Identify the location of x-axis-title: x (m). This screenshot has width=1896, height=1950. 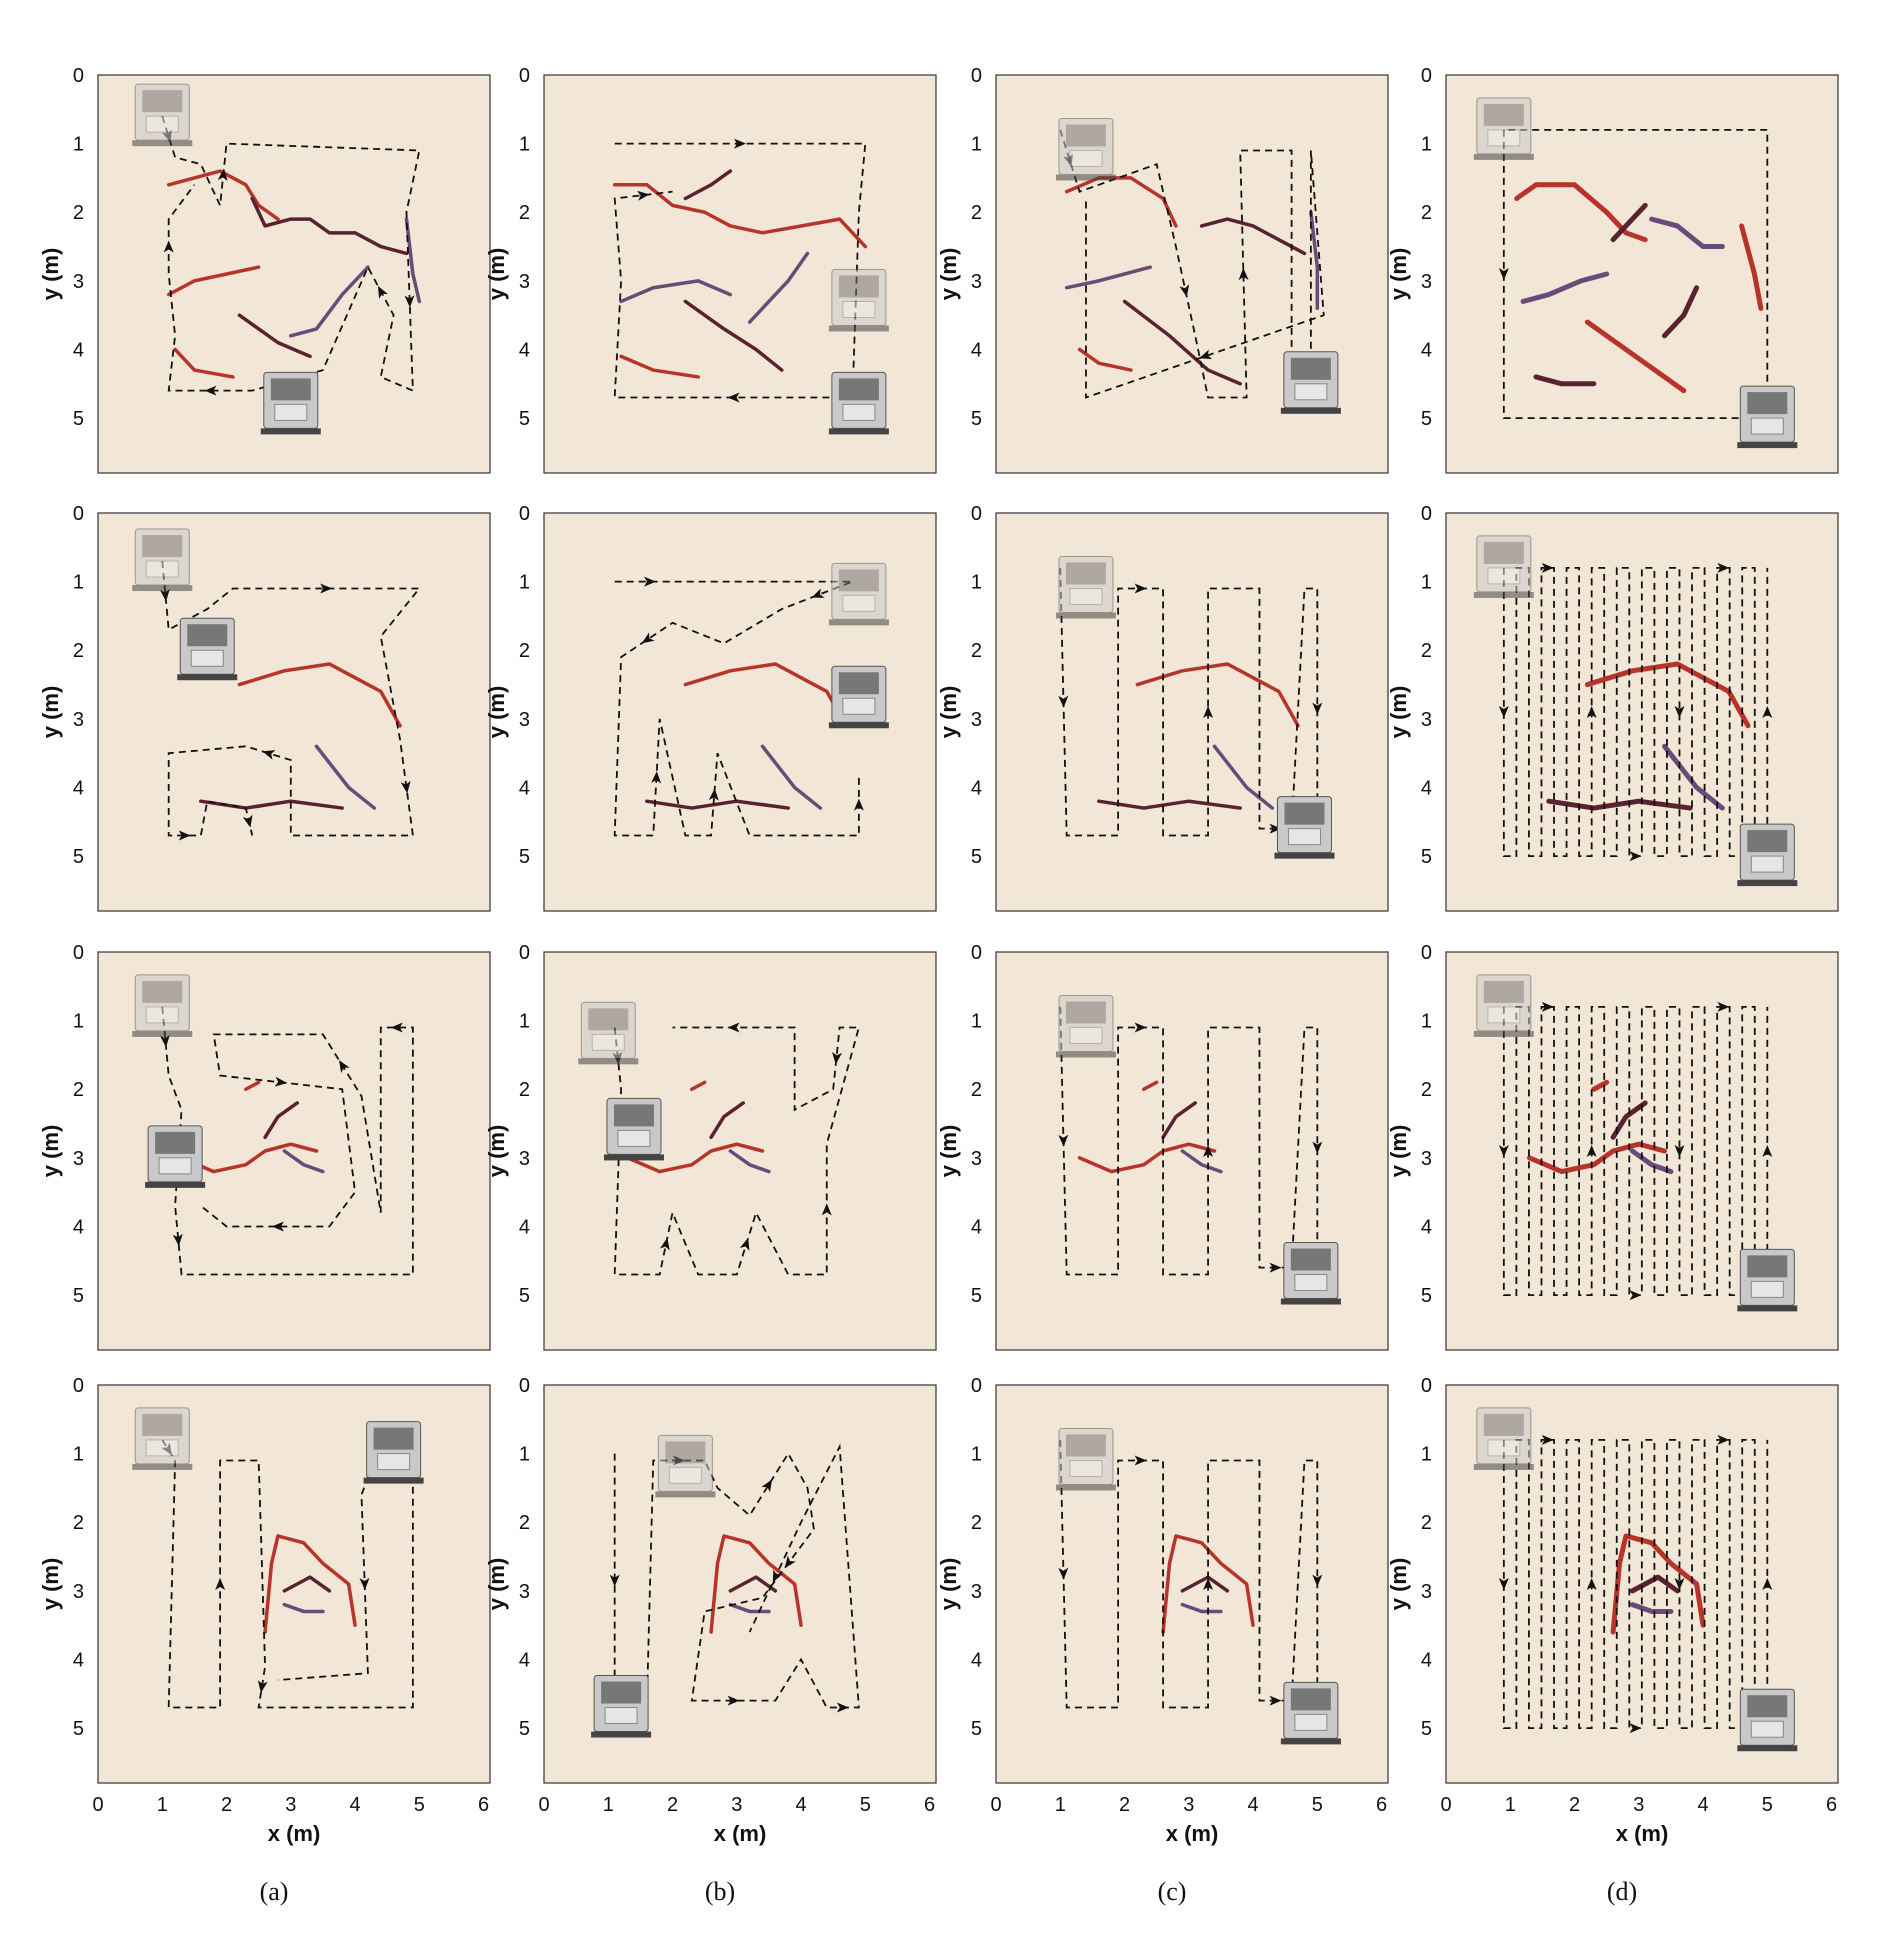
(294, 1833).